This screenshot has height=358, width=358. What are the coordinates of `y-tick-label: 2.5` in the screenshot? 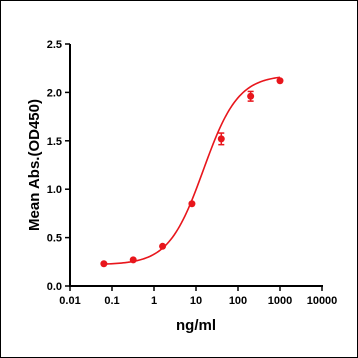 It's located at (54, 45).